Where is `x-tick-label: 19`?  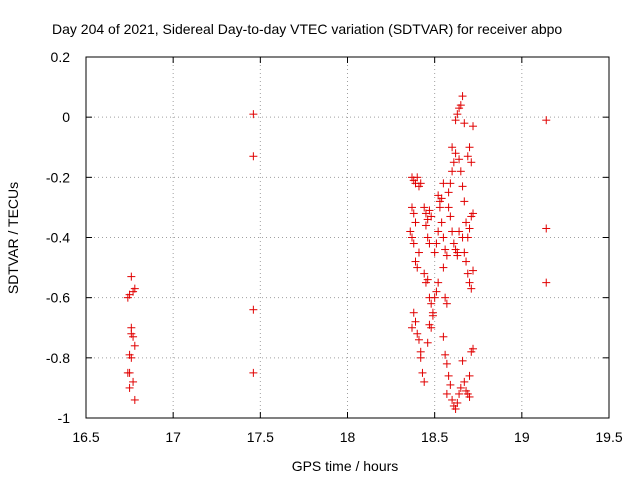
x-tick-label: 19 is located at coordinates (522, 437).